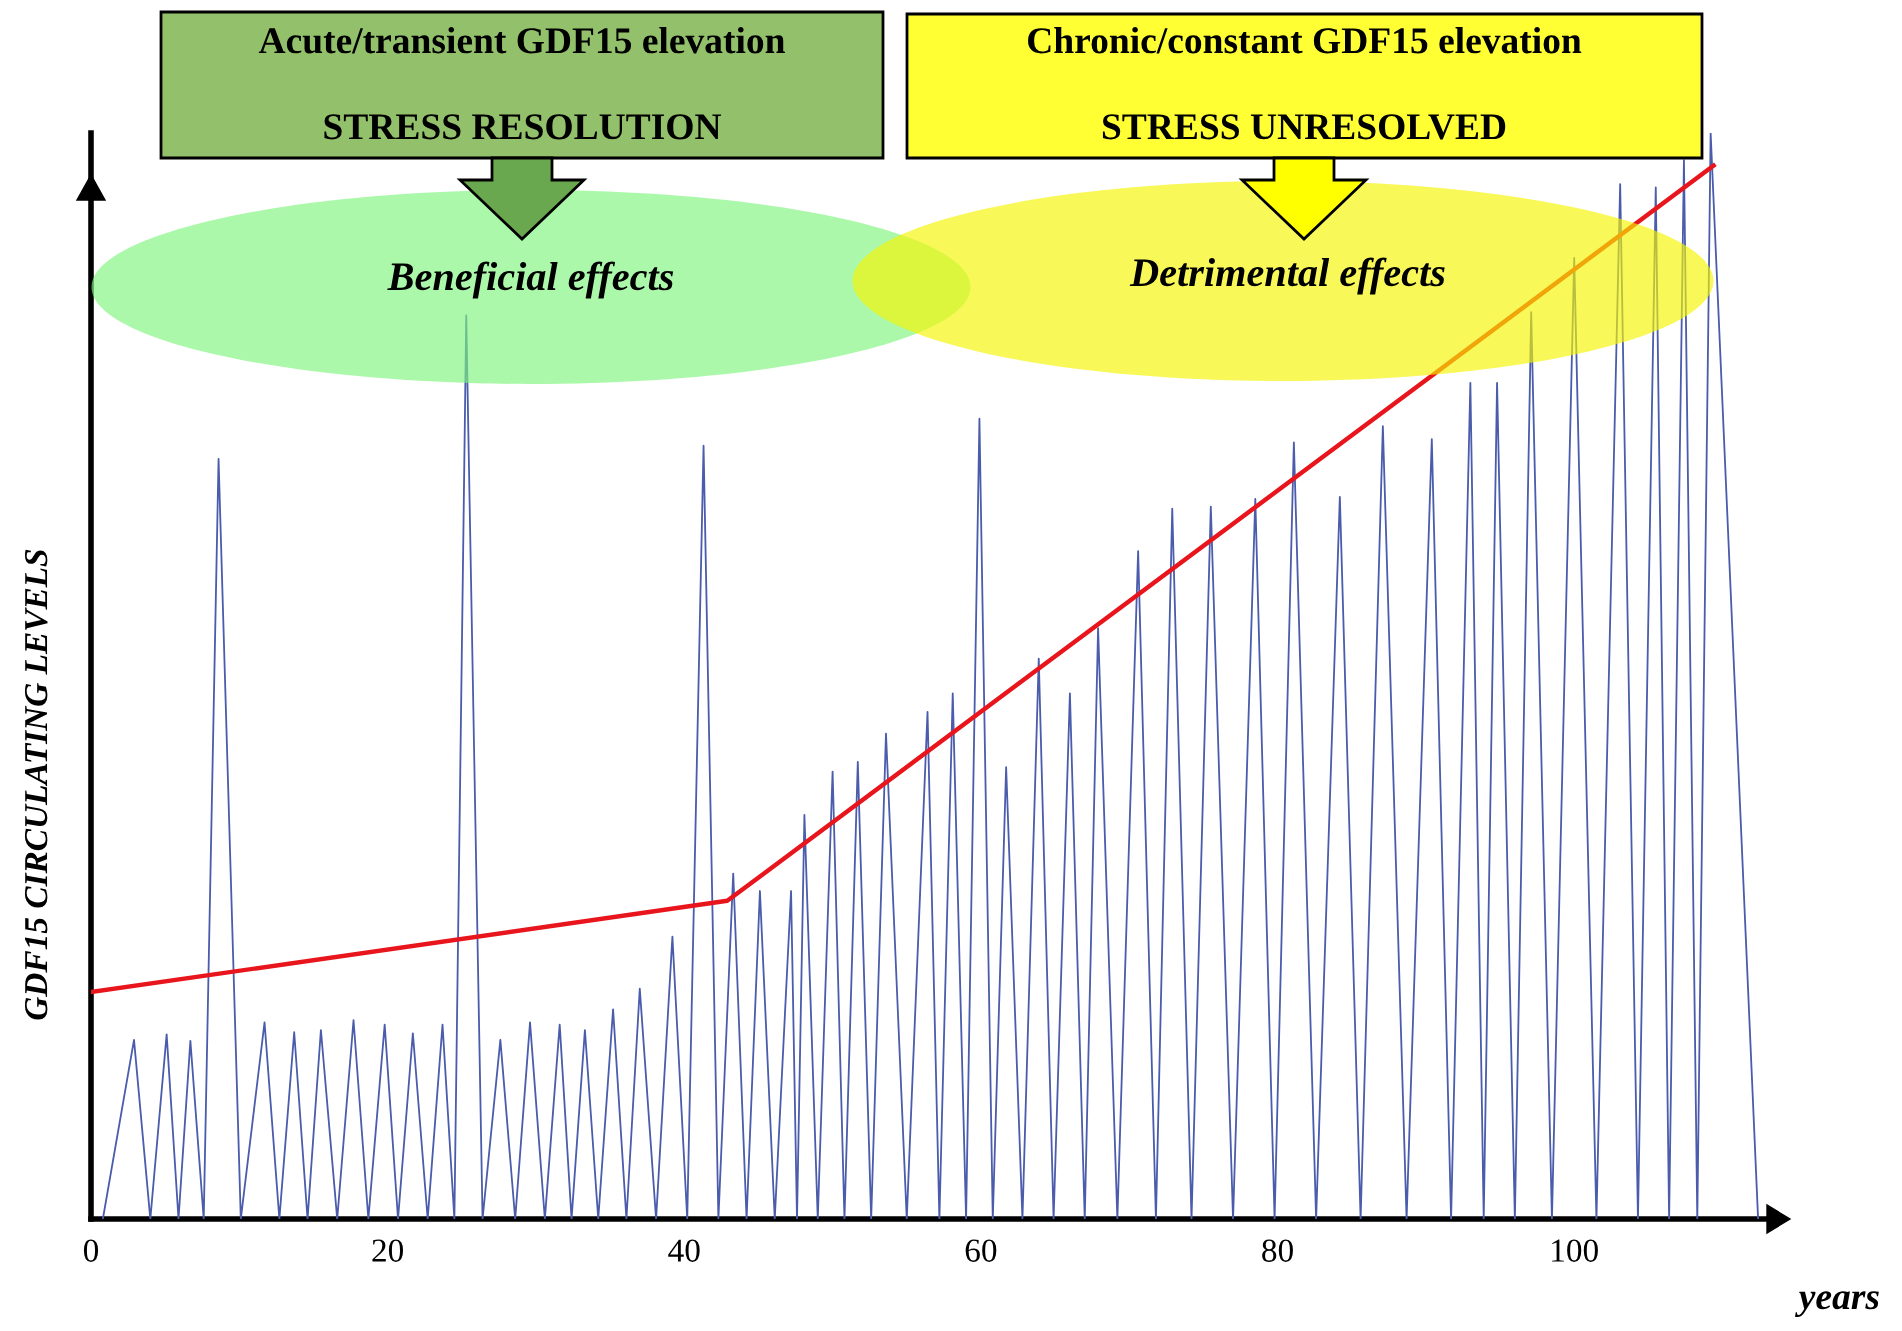 Image resolution: width=1902 pixels, height=1331 pixels. What do you see at coordinates (1287, 276) in the screenshot?
I see `annotation: Detrimental effects` at bounding box center [1287, 276].